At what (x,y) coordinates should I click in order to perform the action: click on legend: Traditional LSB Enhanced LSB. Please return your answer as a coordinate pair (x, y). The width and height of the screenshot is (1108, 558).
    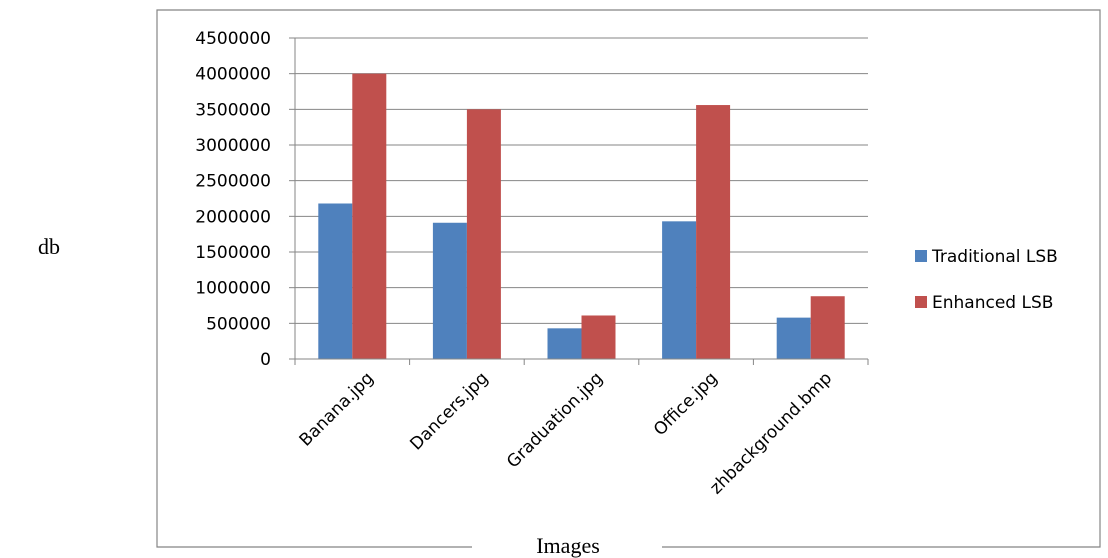
    Looking at the image, I should click on (986, 280).